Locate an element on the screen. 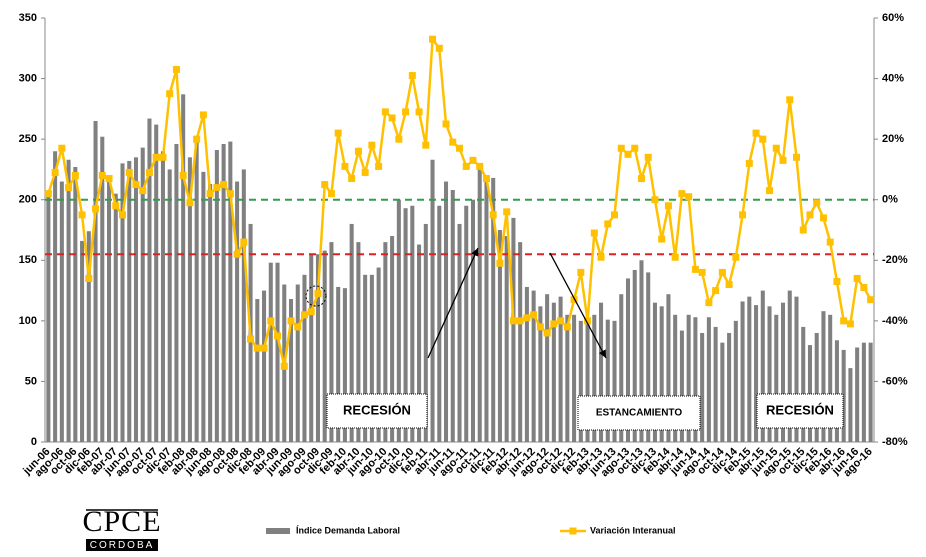  y2-tick-label: 40% is located at coordinates (893, 78).